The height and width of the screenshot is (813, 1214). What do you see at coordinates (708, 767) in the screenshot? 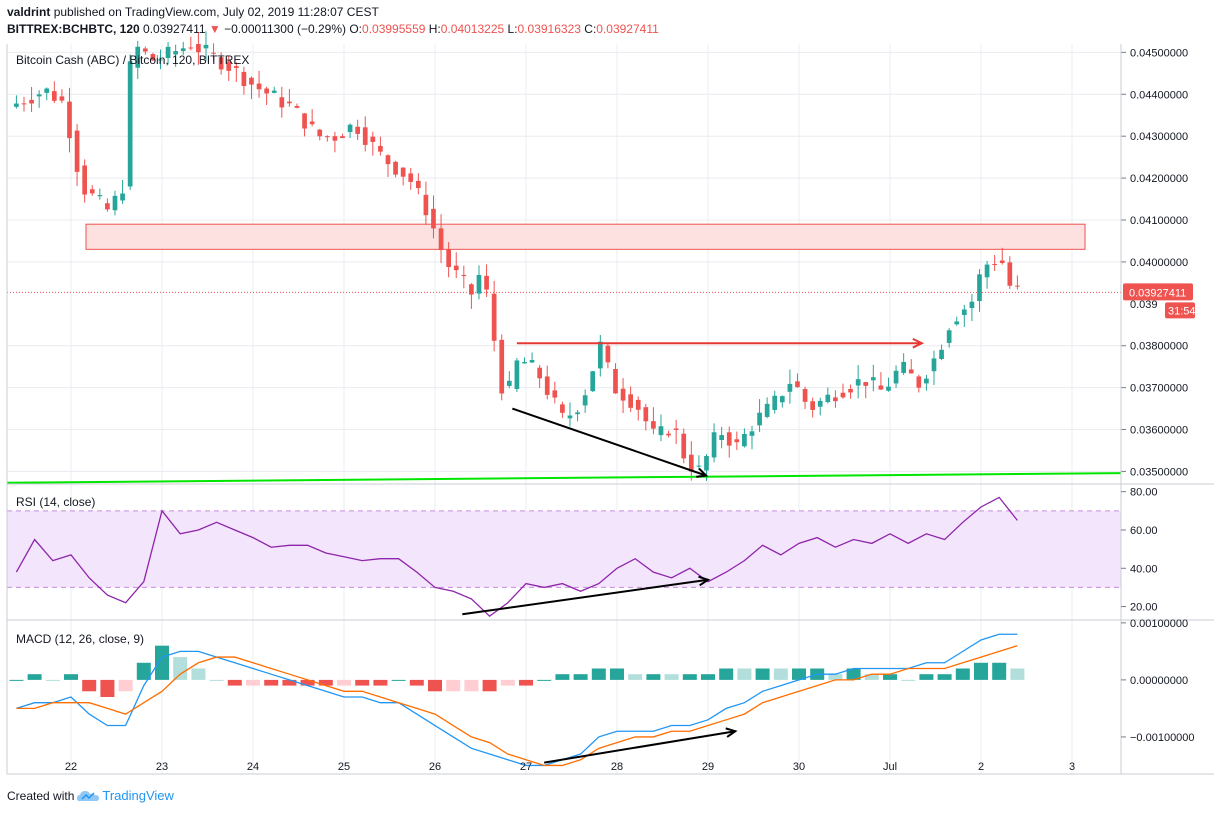
I see `x-tick-label: 29` at bounding box center [708, 767].